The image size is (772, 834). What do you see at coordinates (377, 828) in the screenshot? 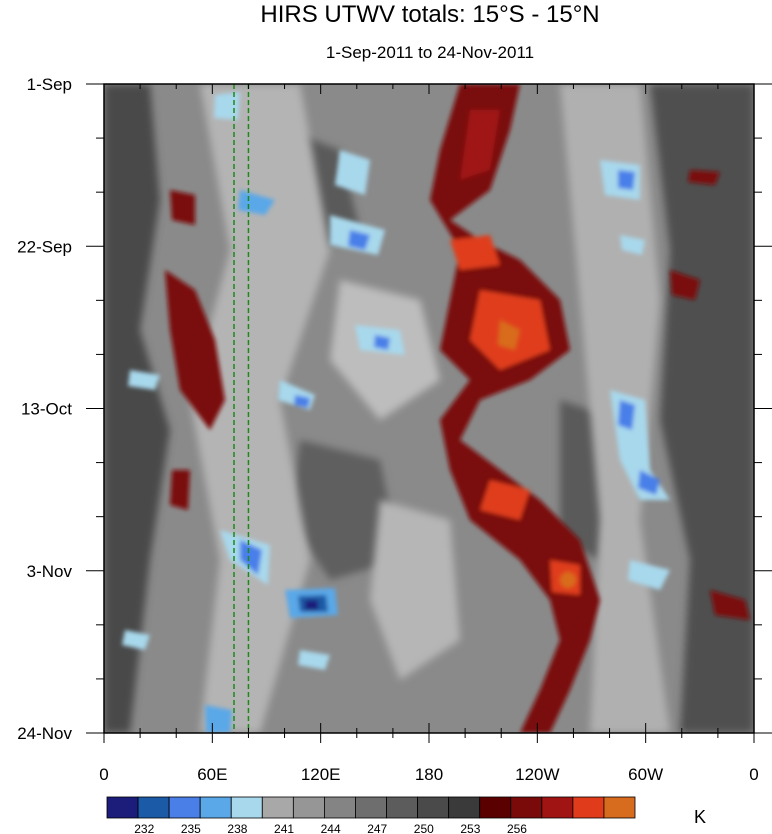
I see `colorbar-label: 247` at bounding box center [377, 828].